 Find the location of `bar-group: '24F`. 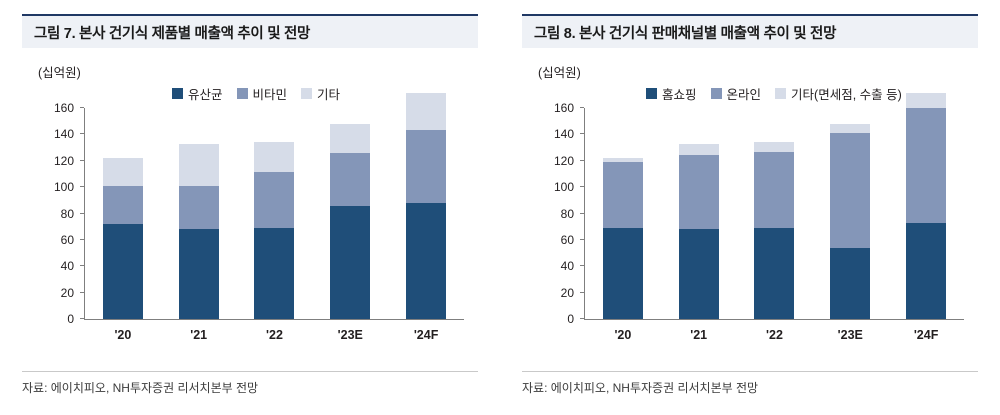

bar-group: '24F is located at coordinates (426, 217).